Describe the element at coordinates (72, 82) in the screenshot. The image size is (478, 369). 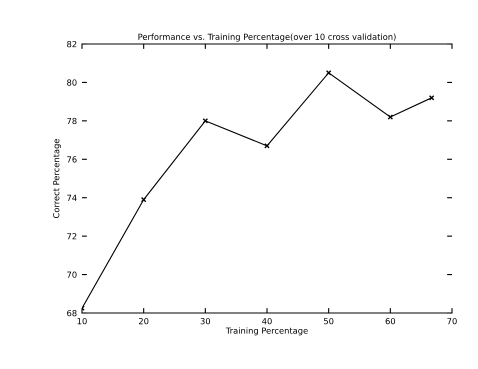
I see `y-tick-label: 80` at that location.